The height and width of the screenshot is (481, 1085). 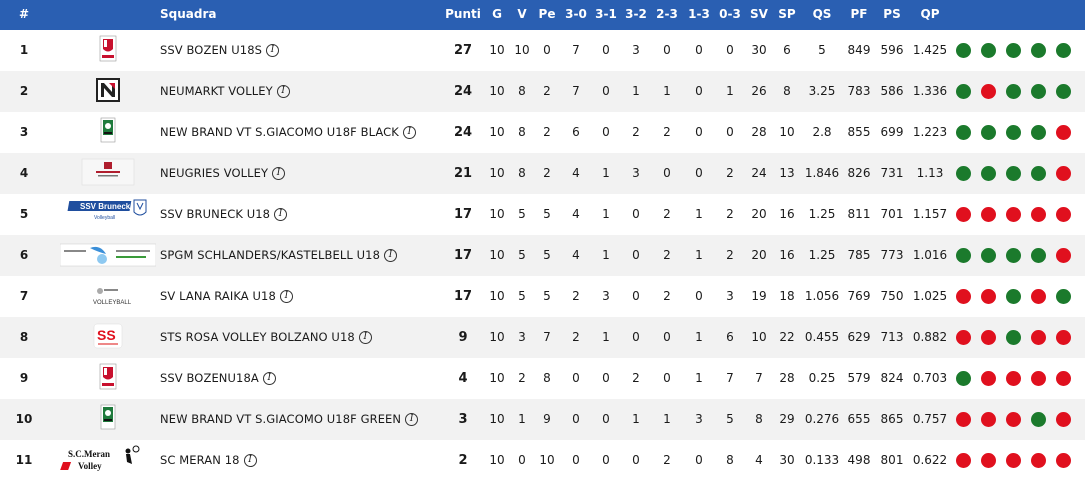 I want to click on lana-logo: VOLLEYBALL, so click(x=108, y=296).